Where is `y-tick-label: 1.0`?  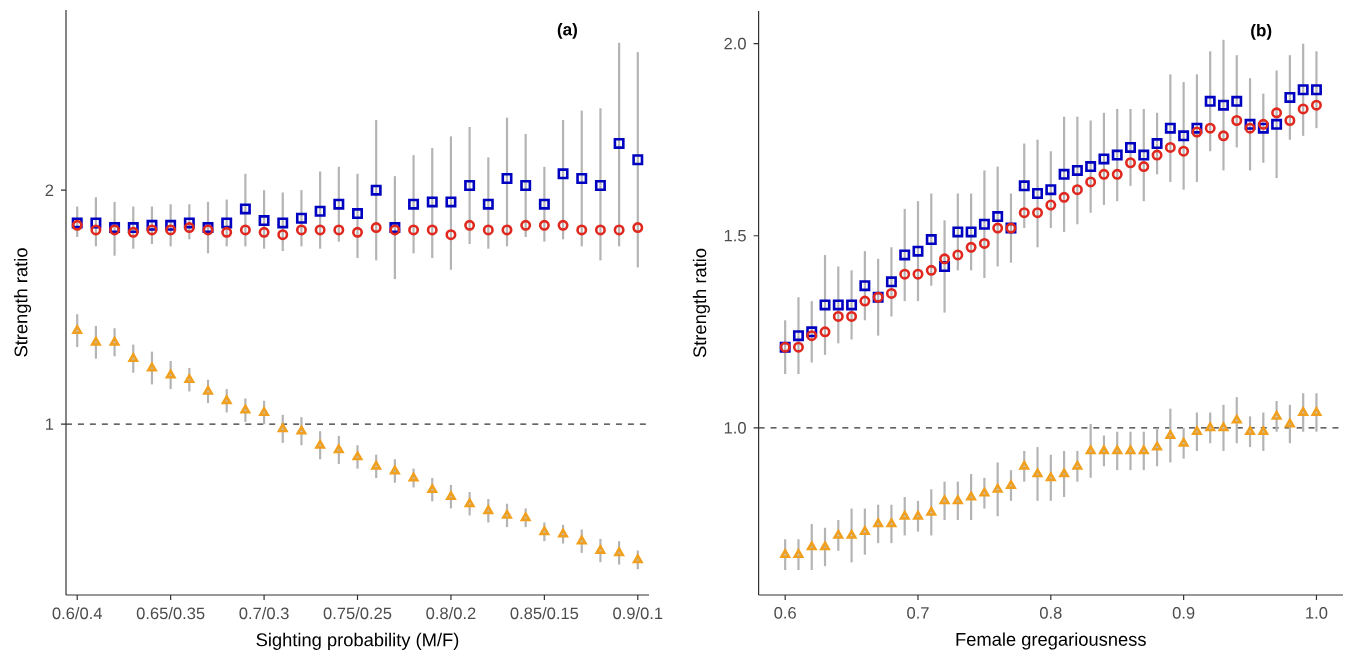 y-tick-label: 1.0 is located at coordinates (735, 428).